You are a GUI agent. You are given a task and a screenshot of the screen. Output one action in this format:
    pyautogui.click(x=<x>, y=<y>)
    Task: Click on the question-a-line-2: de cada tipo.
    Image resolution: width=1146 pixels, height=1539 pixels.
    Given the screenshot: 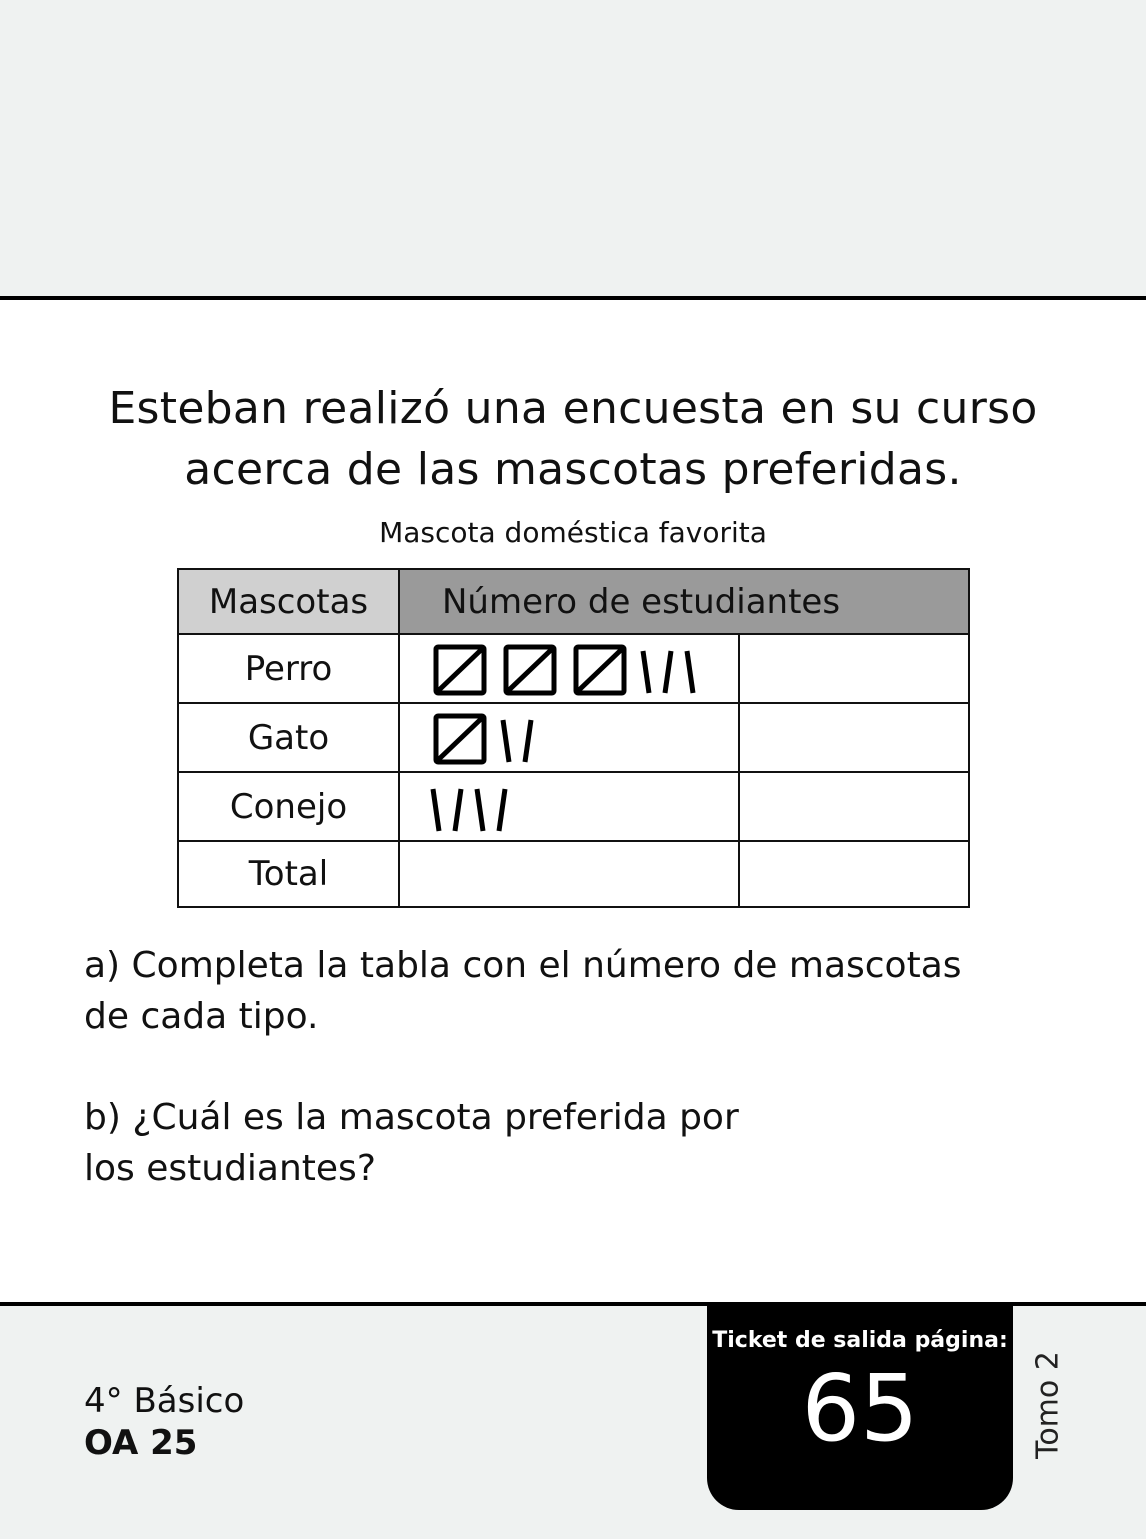 What is the action you would take?
    pyautogui.click(x=201, y=1016)
    